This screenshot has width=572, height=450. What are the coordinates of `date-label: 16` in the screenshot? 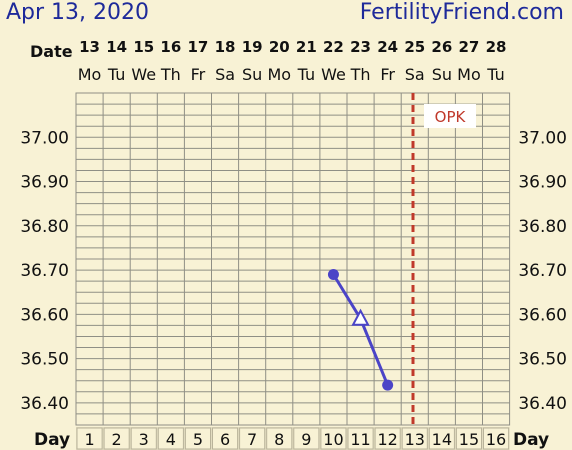 It's located at (170, 47).